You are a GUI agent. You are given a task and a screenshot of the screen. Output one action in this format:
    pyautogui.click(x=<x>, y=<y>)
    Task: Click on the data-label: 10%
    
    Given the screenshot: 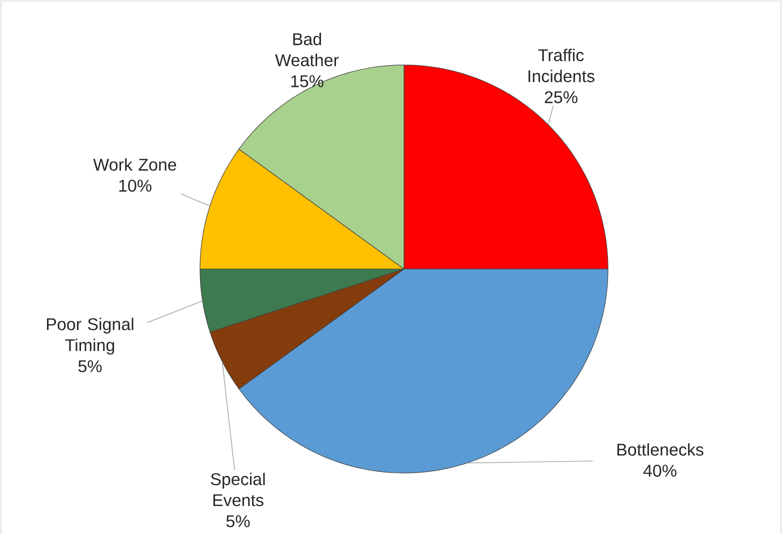 What is the action you would take?
    pyautogui.click(x=135, y=186)
    